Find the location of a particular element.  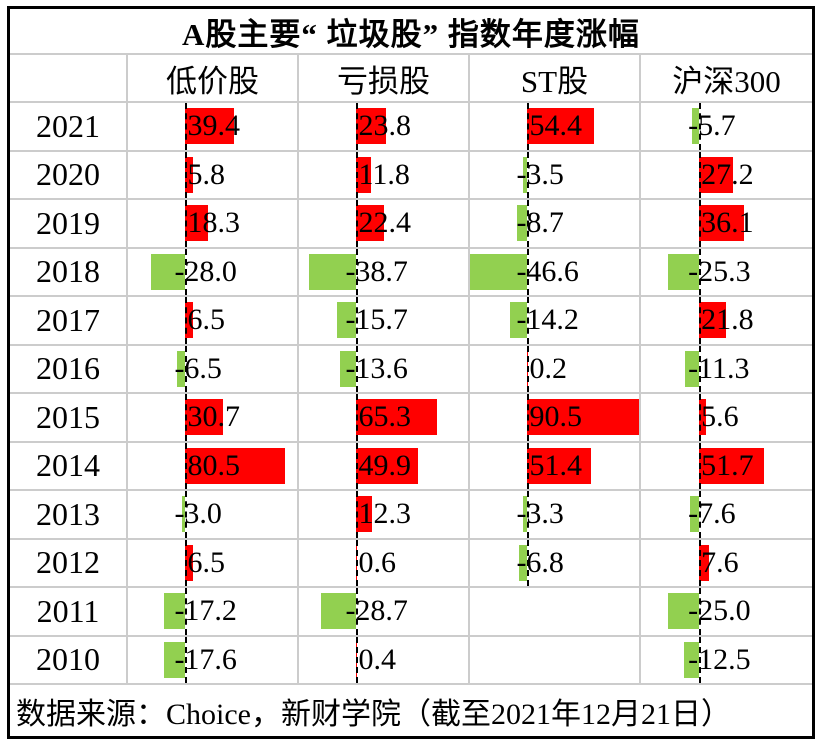

table-row: 2010 -17.6 0.4 -12.5 is located at coordinates (411, 658).